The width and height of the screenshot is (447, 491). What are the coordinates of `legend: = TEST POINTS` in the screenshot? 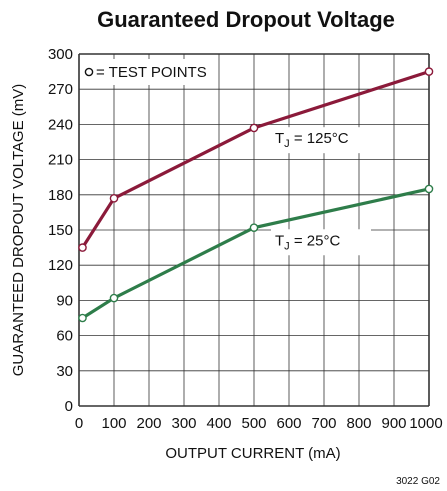 It's located at (148, 72).